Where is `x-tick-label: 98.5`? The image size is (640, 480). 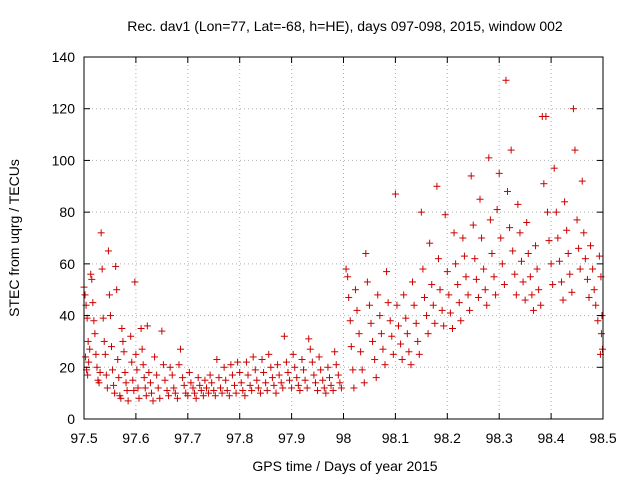
x-tick-label: 98.5 is located at coordinates (602, 438).